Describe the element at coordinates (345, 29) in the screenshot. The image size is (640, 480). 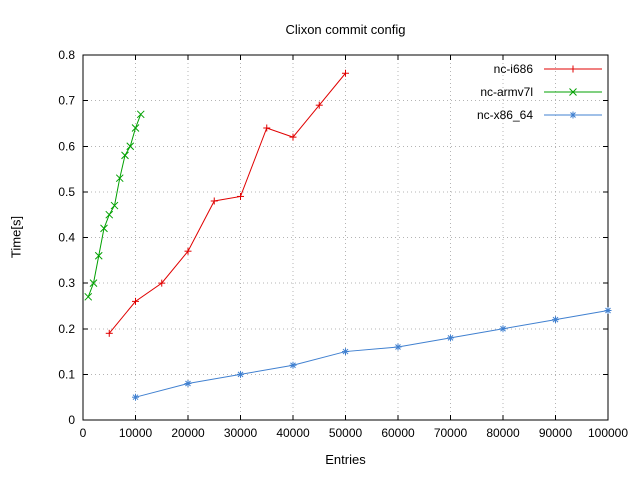
I see `chart-title: Clixon commit config` at that location.